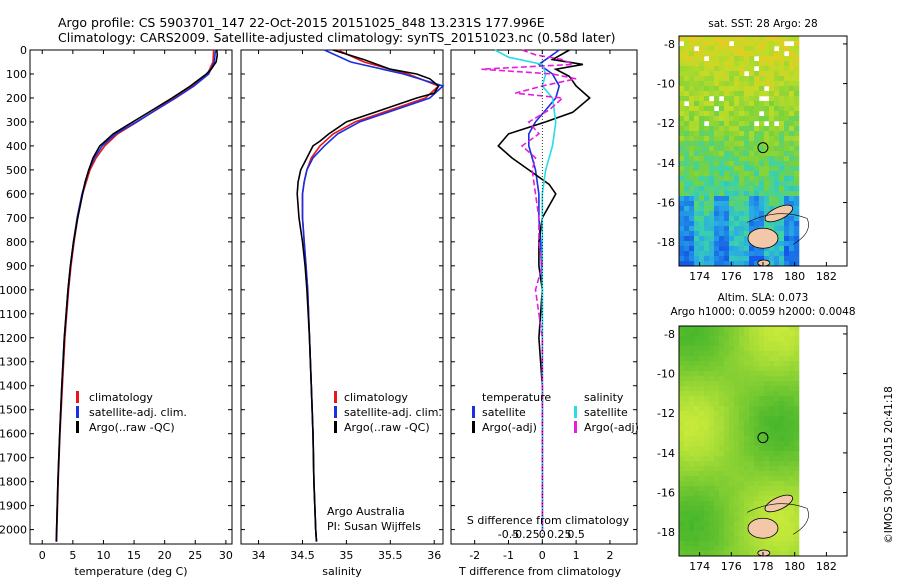  Describe the element at coordinates (373, 295) in the screenshot. I see `series-satellite-line` at that location.